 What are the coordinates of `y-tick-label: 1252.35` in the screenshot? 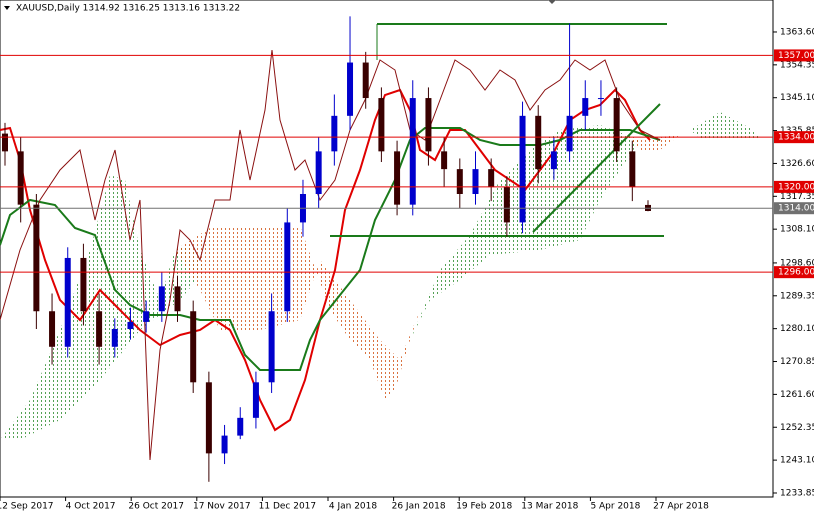 It's located at (797, 428).